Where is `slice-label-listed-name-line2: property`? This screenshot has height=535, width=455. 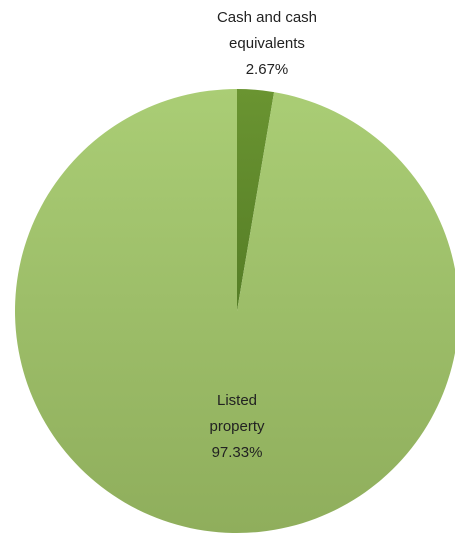
slice-label-listed-name-line2: property is located at coordinates (237, 426).